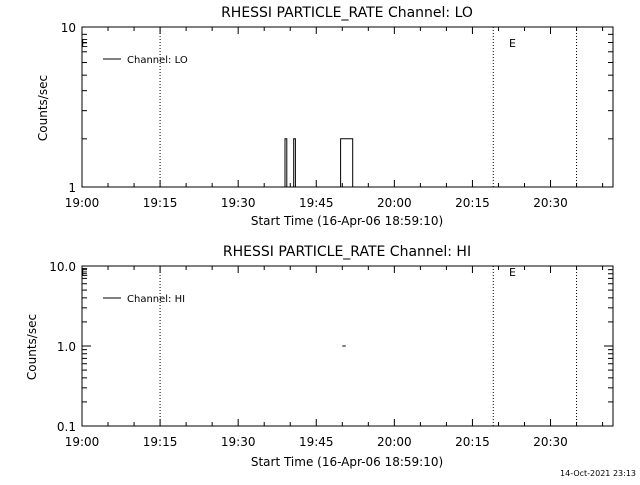 This screenshot has width=640, height=485. Describe the element at coordinates (598, 473) in the screenshot. I see `footer-timestamp: 14-Oct-2021 23:13` at that location.